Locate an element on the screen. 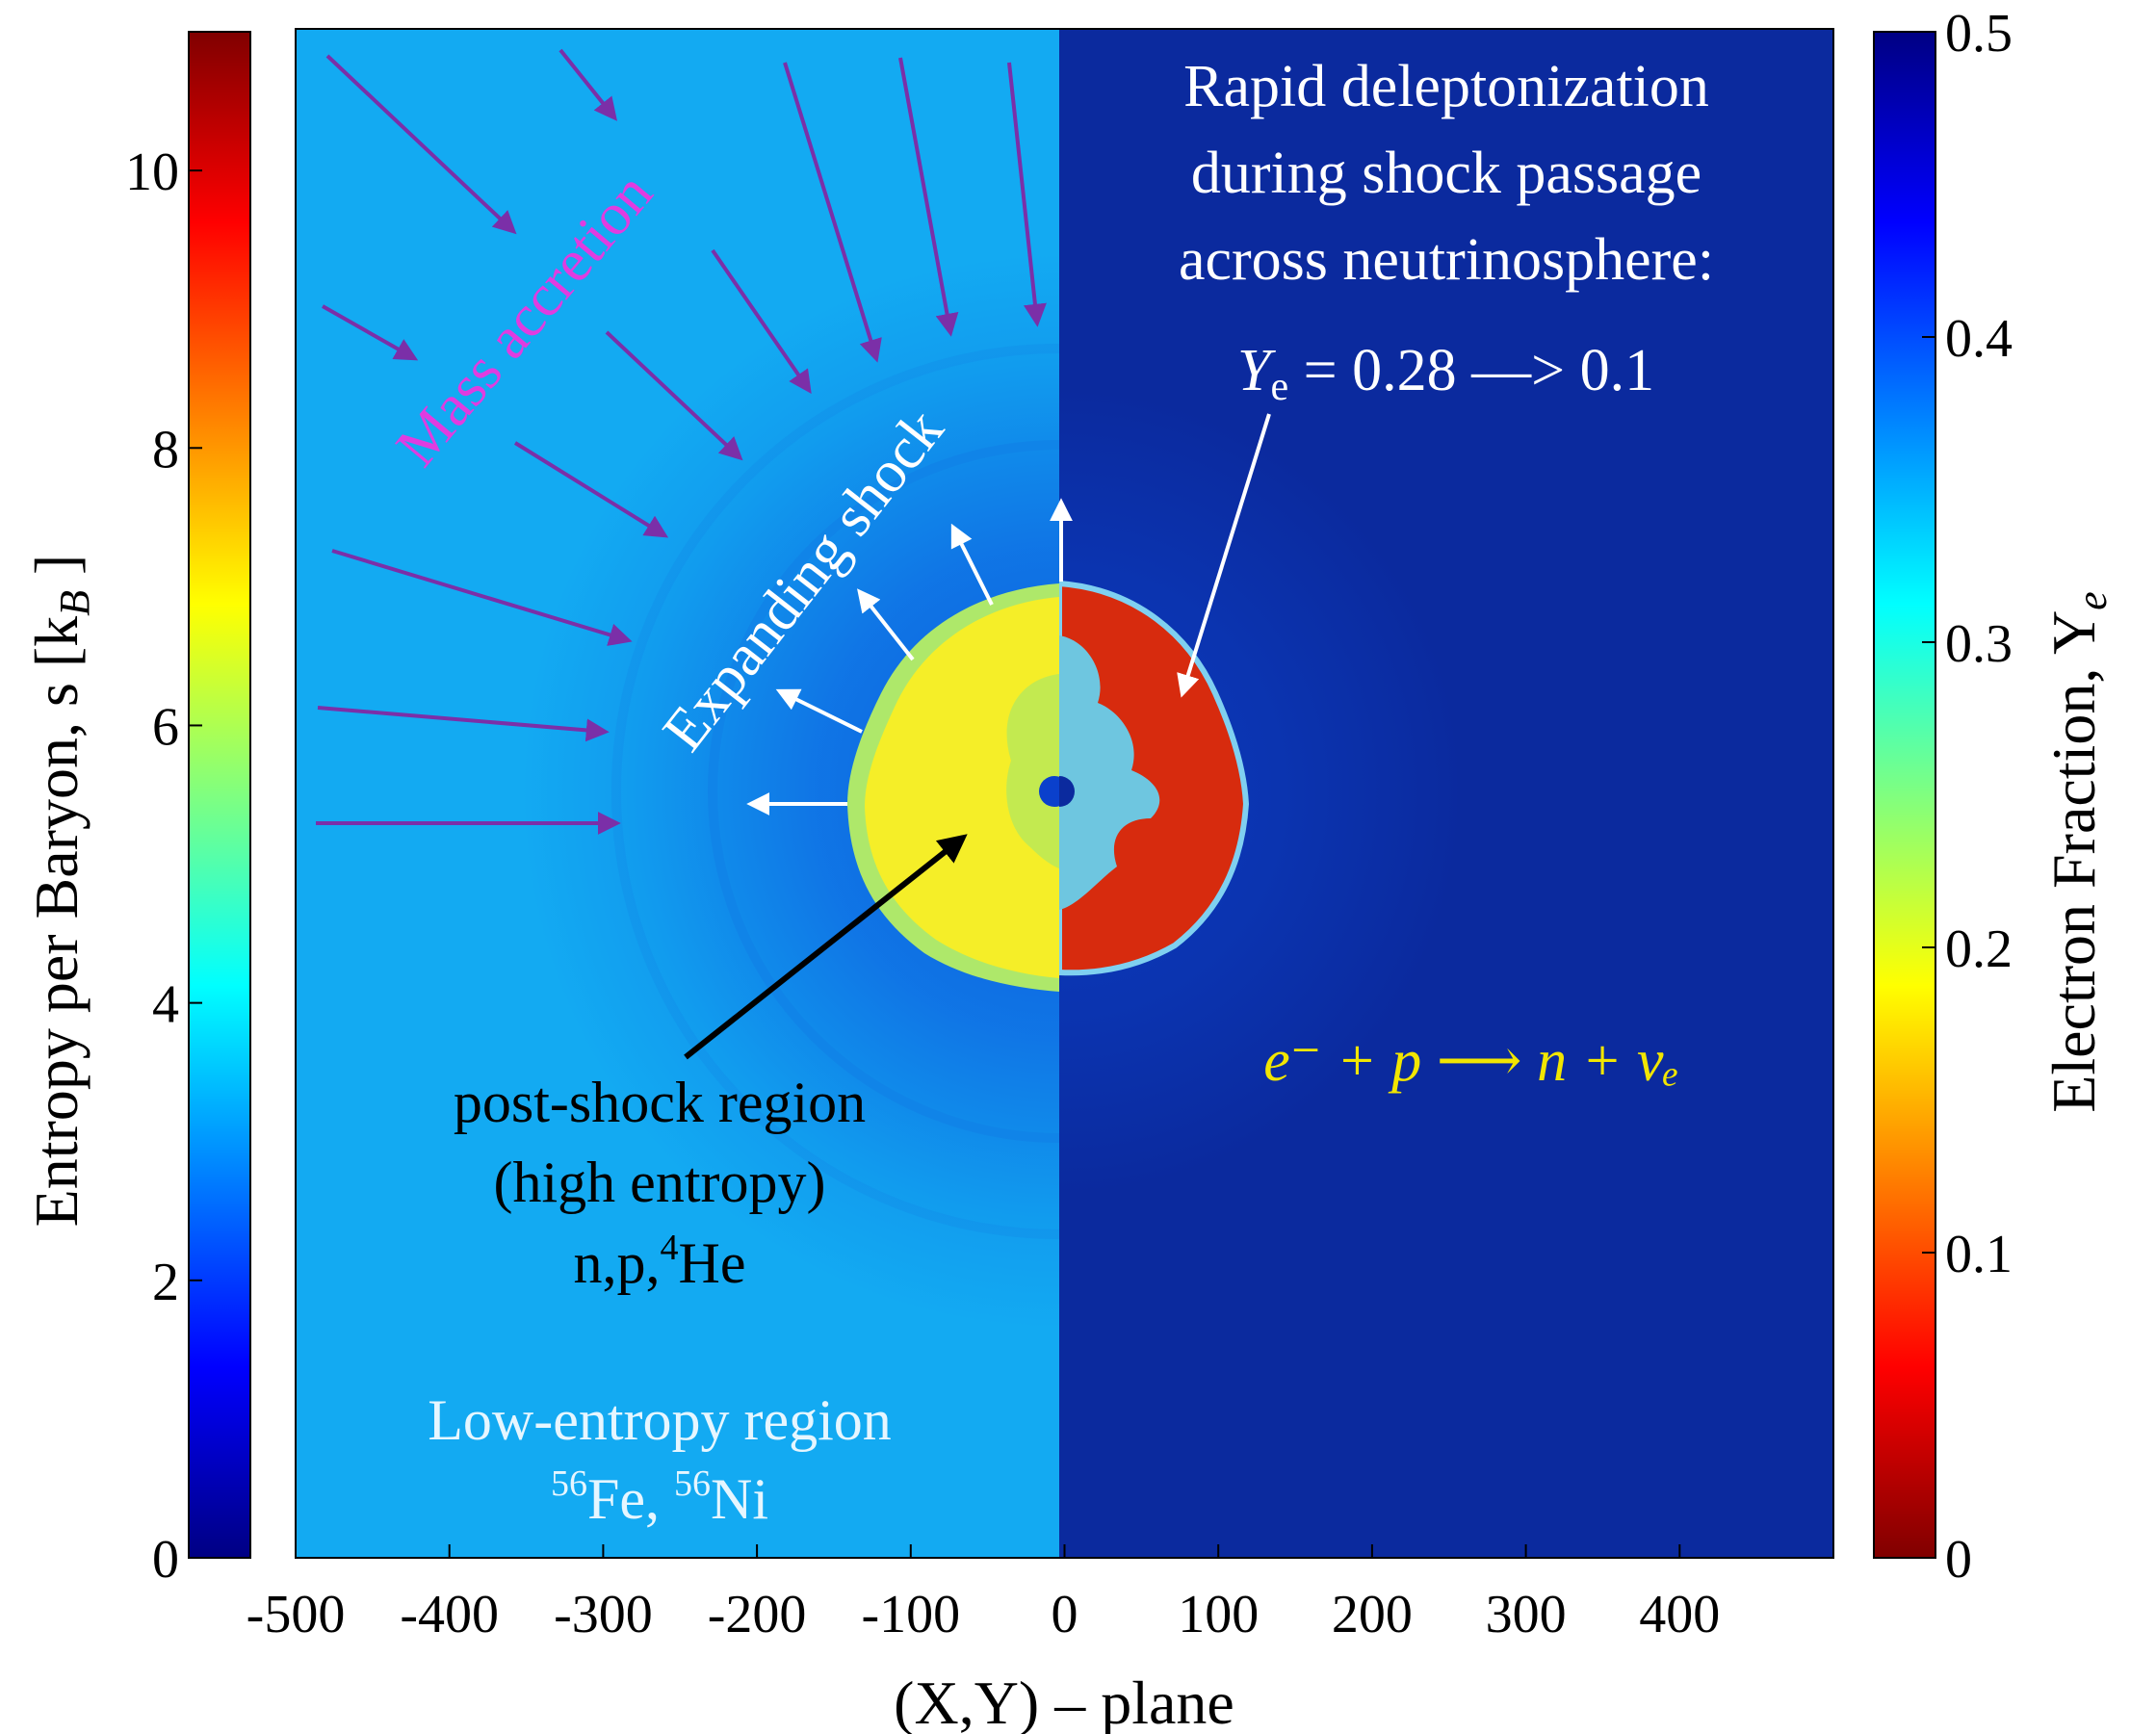 The height and width of the screenshot is (1734, 2156). x-tick-label: -100 is located at coordinates (911, 1615).